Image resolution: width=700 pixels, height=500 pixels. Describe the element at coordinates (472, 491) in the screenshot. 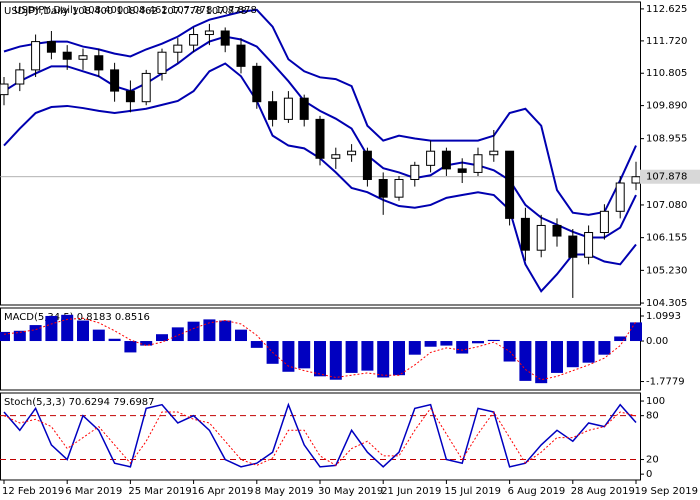

I see `x-tick-label: 15 Jul 2019` at that location.